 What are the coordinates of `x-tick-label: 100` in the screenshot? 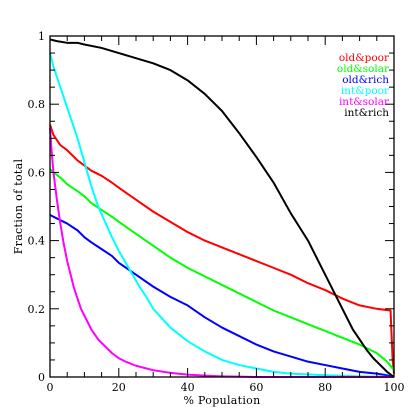 It's located at (394, 387).